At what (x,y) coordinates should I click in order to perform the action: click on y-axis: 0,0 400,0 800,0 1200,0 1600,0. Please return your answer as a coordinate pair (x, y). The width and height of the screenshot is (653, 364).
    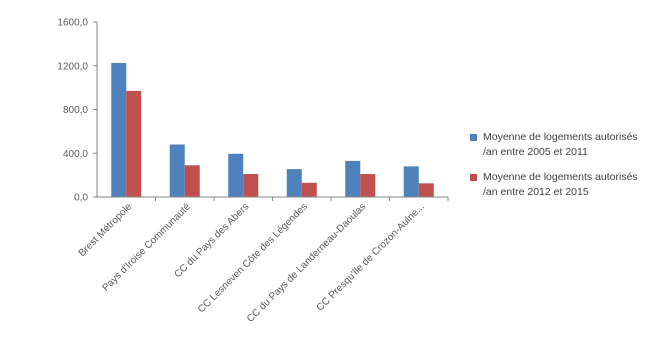
    Looking at the image, I should click on (77, 111).